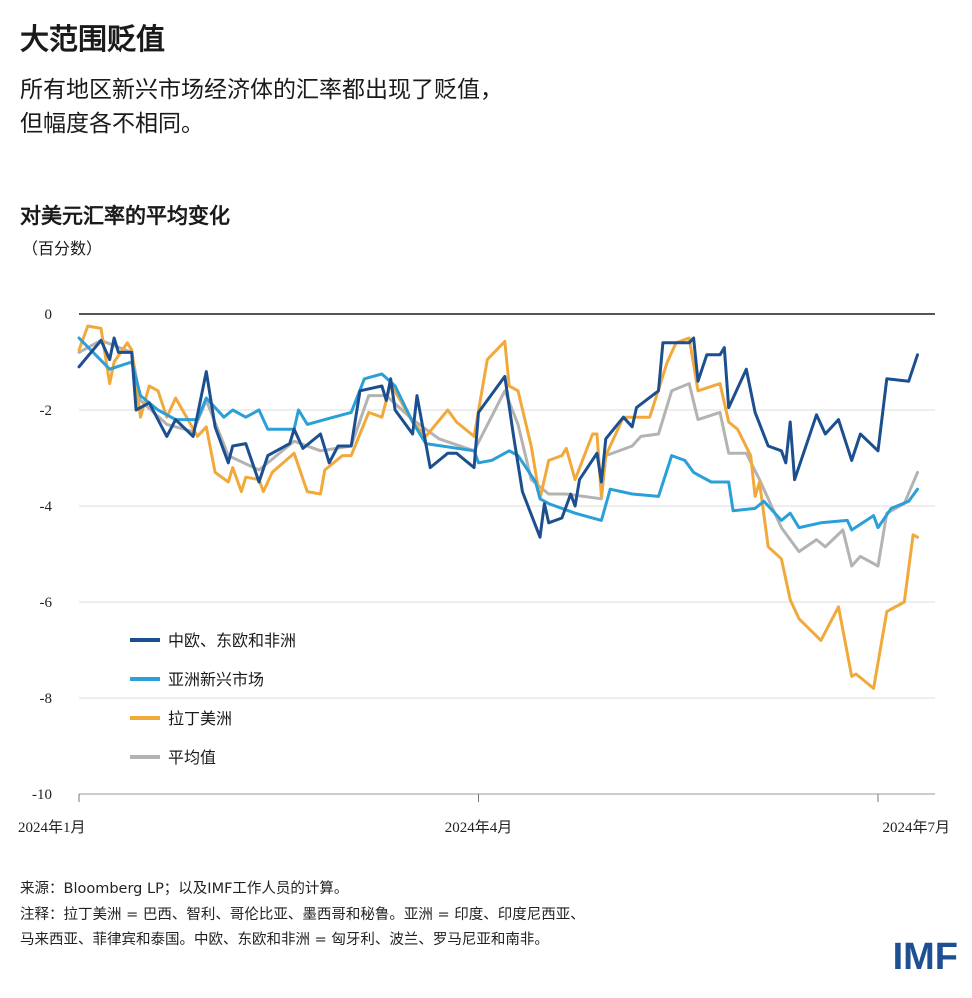  Describe the element at coordinates (192, 757) in the screenshot. I see `legend-label: 平均值` at that location.